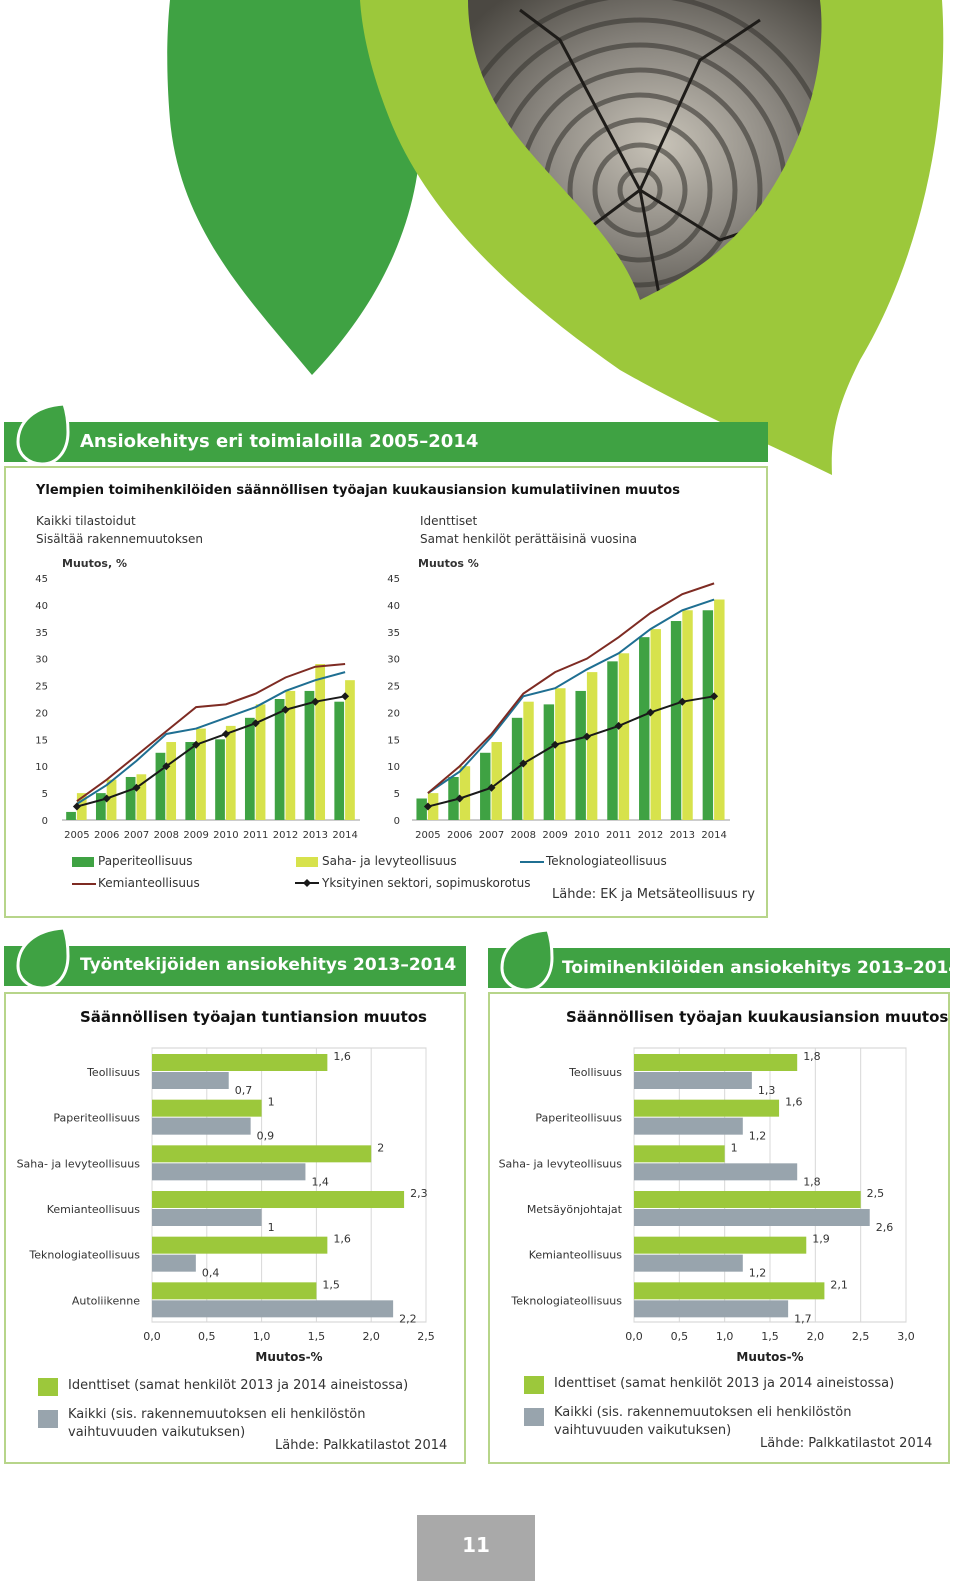 The width and height of the screenshot is (960, 1581). I want to click on x-tick-label: 2009, so click(195, 835).